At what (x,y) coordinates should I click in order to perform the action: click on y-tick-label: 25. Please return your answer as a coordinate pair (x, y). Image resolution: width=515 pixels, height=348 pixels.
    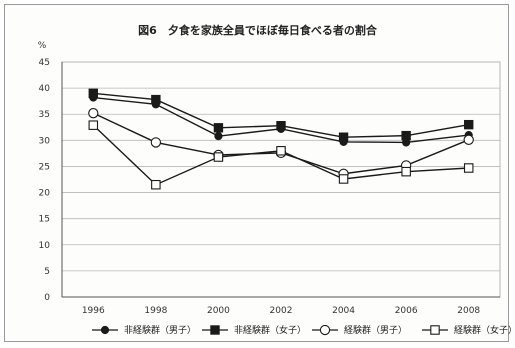
    Looking at the image, I should click on (44, 167).